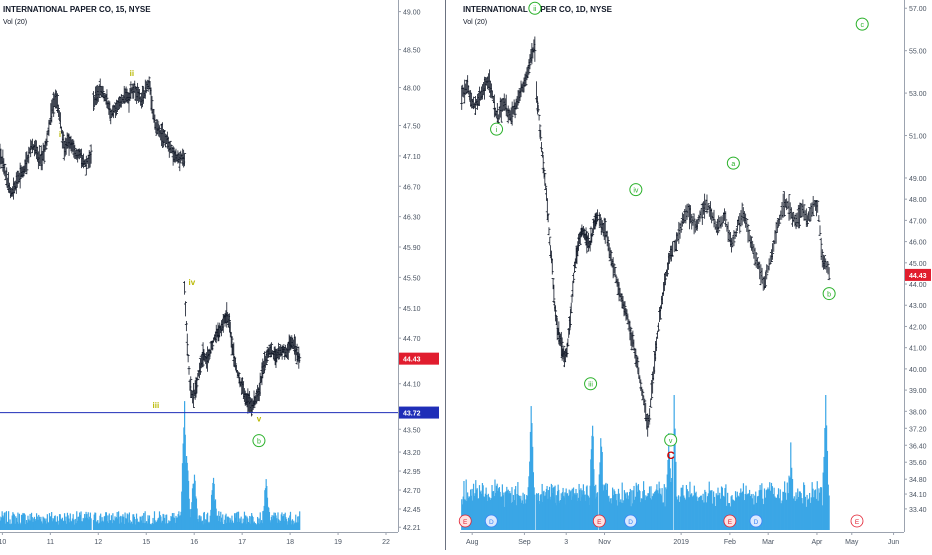 Image resolution: width=932 pixels, height=555 pixels. Describe the element at coordinates (412, 360) in the screenshot. I see `last-price-label: 44.43` at that location.